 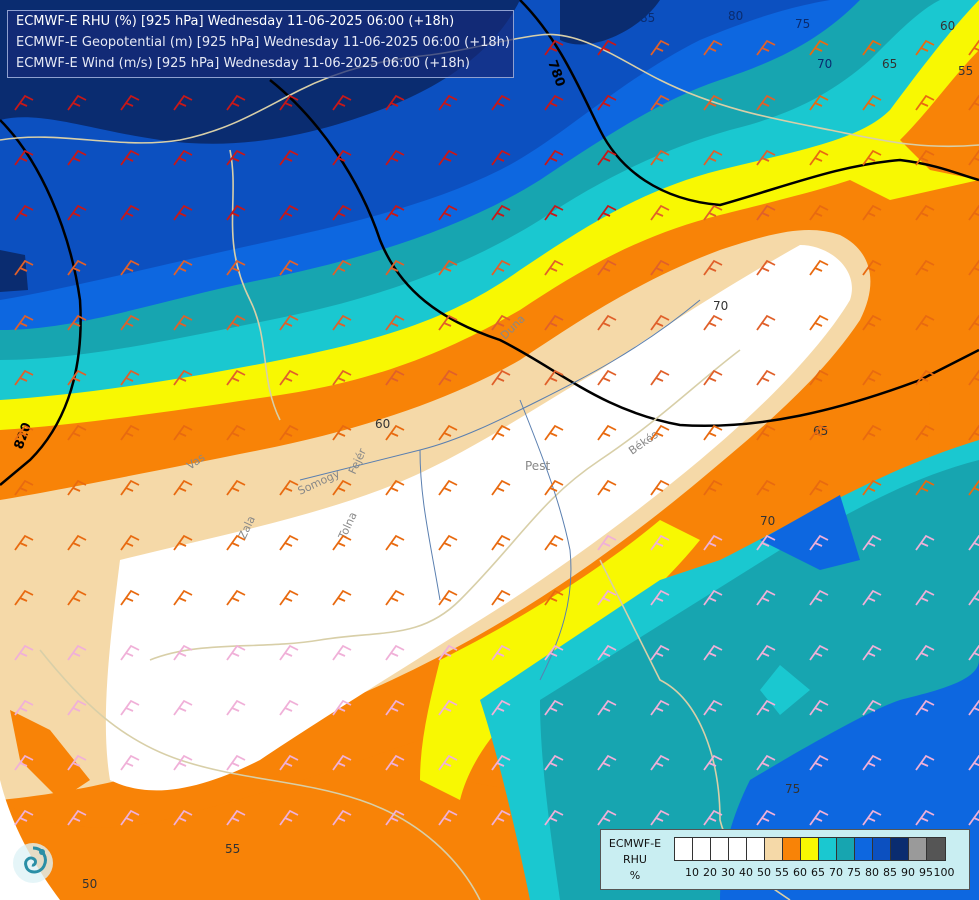 I want to click on legend-label: 50, so click(x=764, y=872).